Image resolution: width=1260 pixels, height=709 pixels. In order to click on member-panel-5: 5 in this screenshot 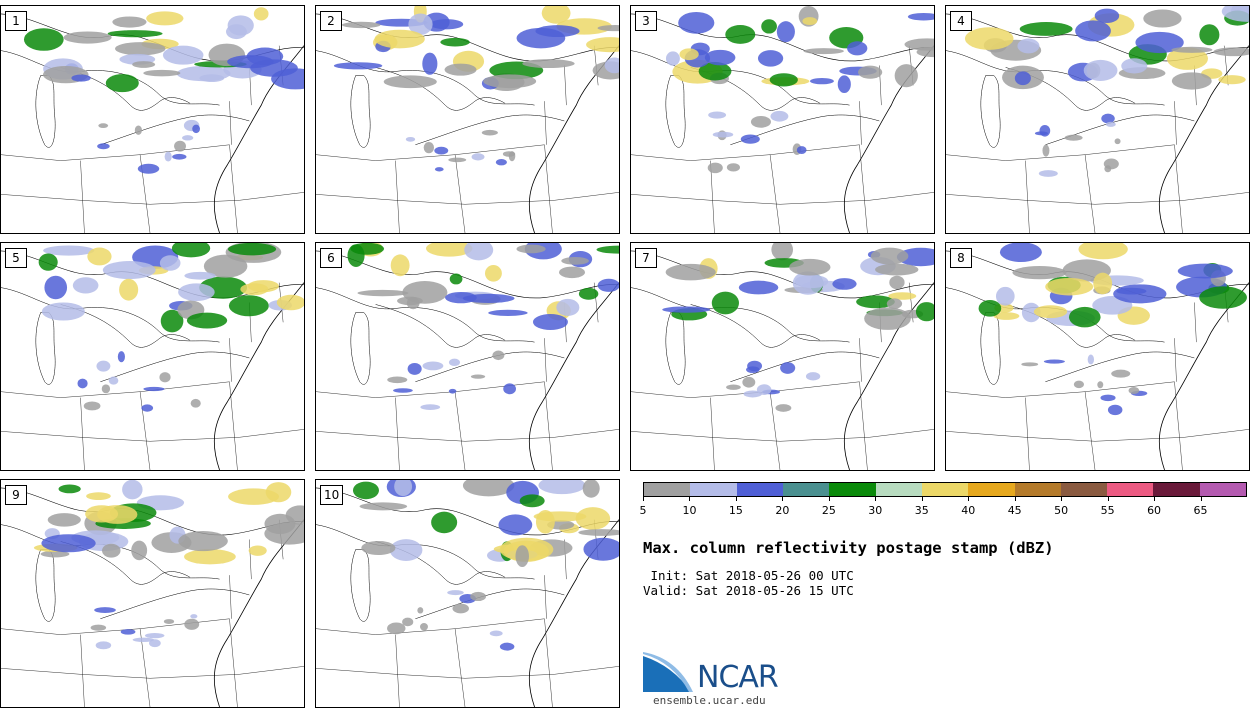, I will do `click(152, 356)`.